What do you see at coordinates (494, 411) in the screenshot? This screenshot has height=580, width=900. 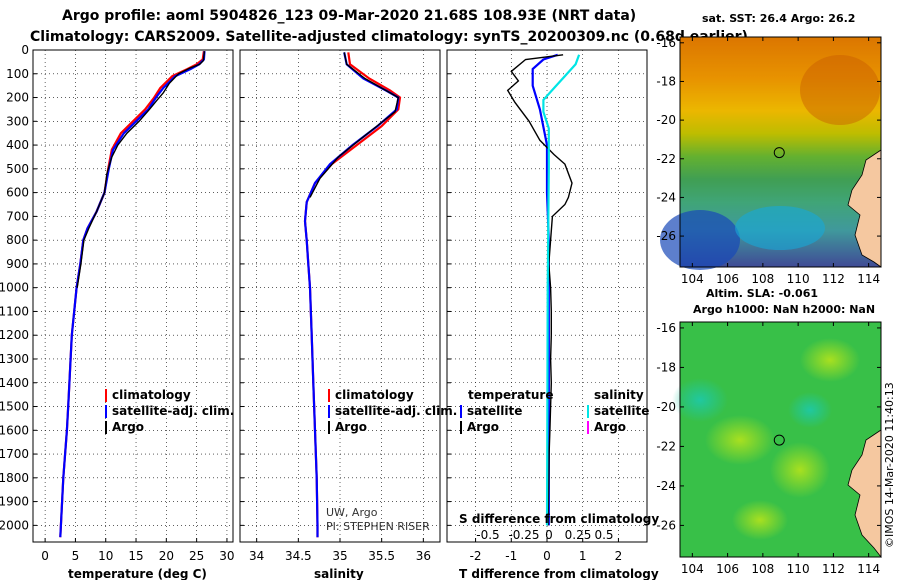 I see `legend-t-satellite: satellite` at bounding box center [494, 411].